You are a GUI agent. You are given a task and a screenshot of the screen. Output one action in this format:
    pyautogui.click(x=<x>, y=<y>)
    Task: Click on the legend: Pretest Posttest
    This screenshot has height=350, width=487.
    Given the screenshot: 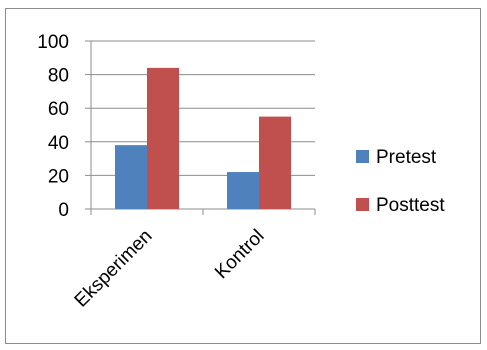 What is the action you would take?
    pyautogui.click(x=400, y=181)
    